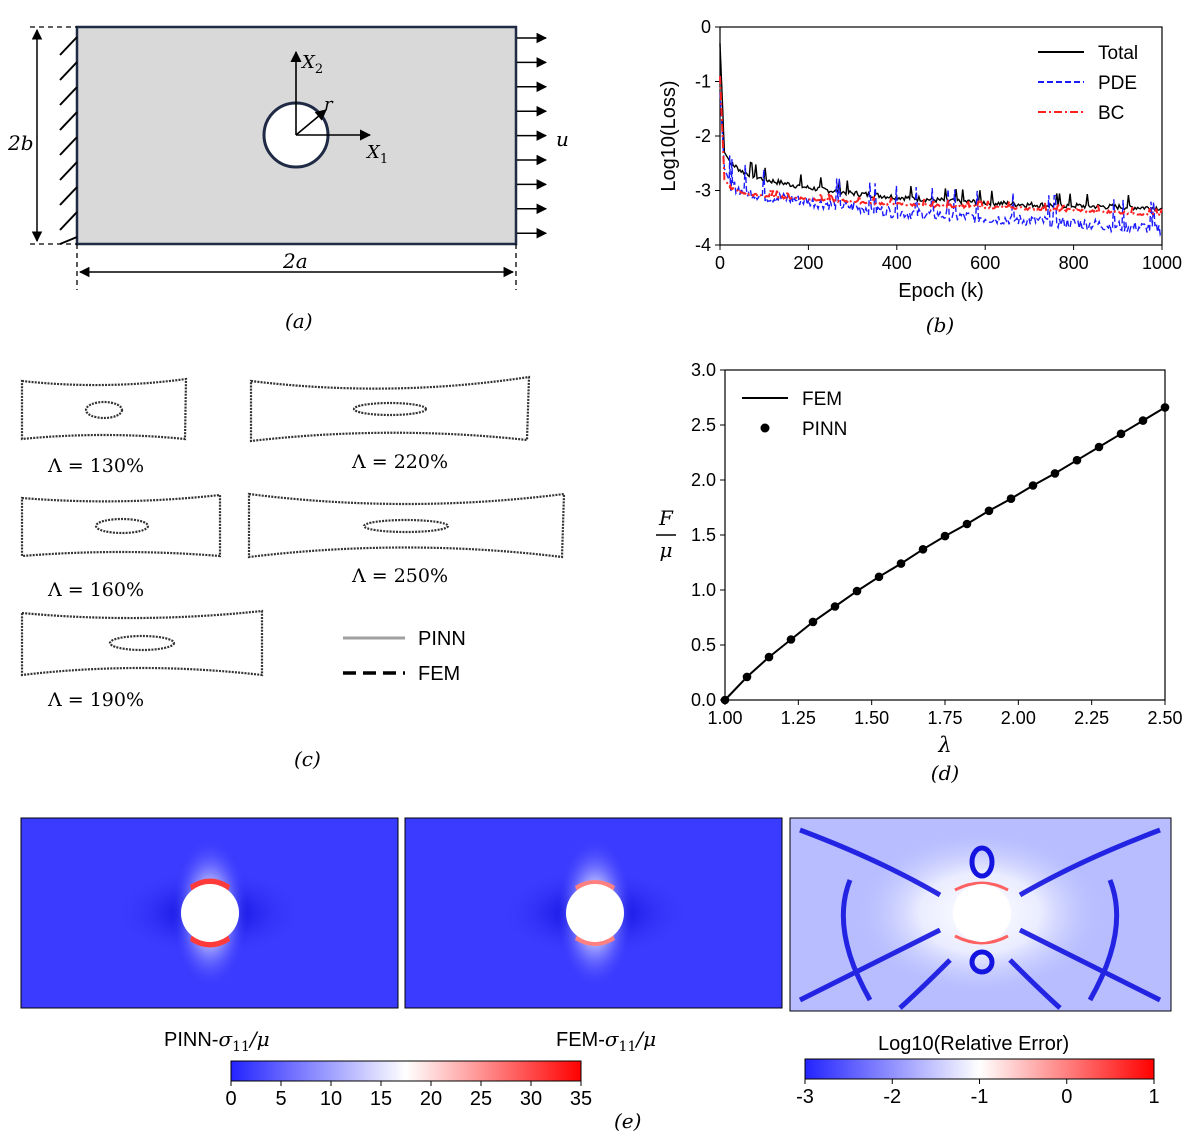 The width and height of the screenshot is (1203, 1143). What do you see at coordinates (1074, 263) in the screenshot?
I see `x-tick-label: 800` at bounding box center [1074, 263].